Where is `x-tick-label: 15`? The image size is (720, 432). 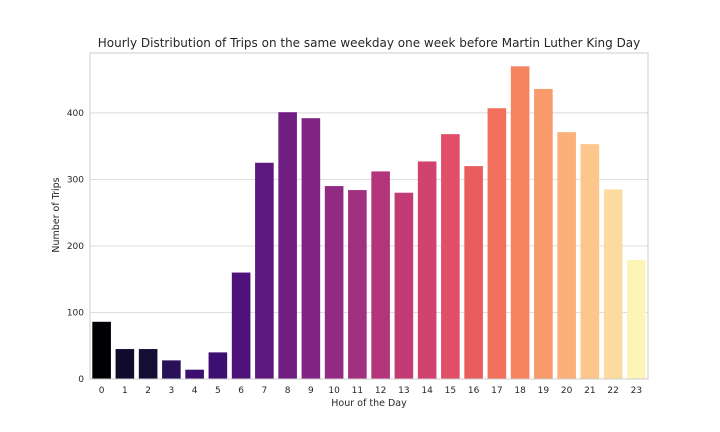
x-tick-label: 15 is located at coordinates (450, 391).